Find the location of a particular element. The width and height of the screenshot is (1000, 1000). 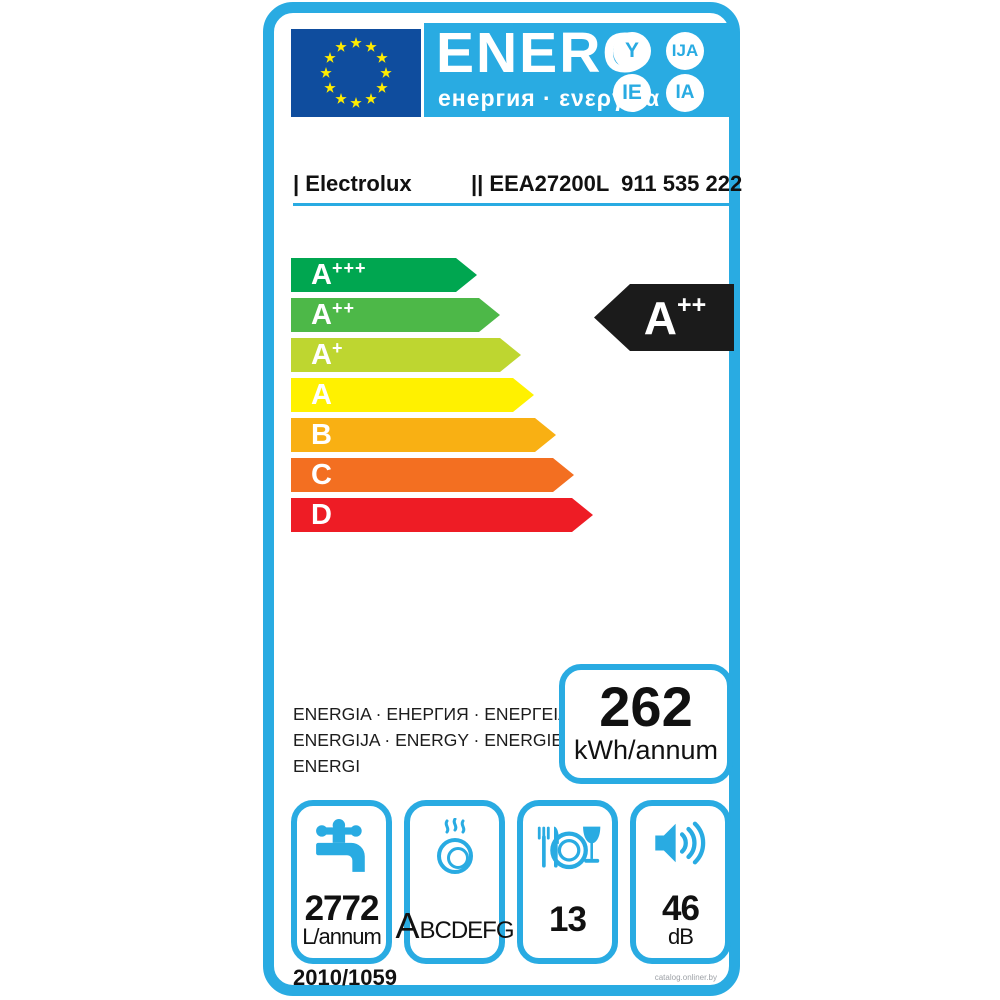

drying-grade-first: A is located at coordinates (407, 925).